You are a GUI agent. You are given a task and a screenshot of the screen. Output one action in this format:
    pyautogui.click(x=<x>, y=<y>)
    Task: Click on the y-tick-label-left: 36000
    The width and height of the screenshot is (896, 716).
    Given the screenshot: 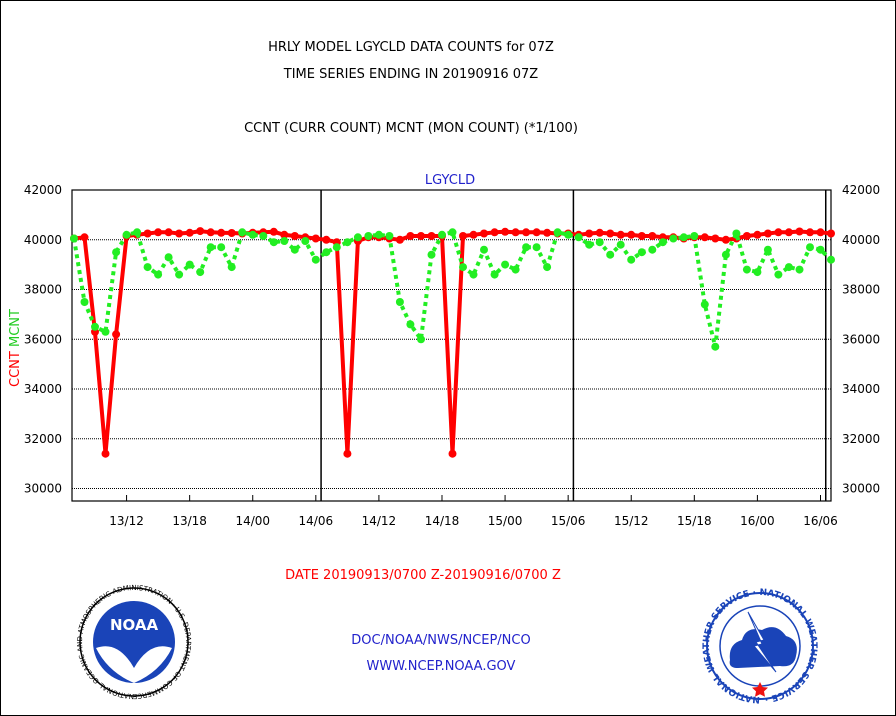 What is the action you would take?
    pyautogui.click(x=43, y=339)
    